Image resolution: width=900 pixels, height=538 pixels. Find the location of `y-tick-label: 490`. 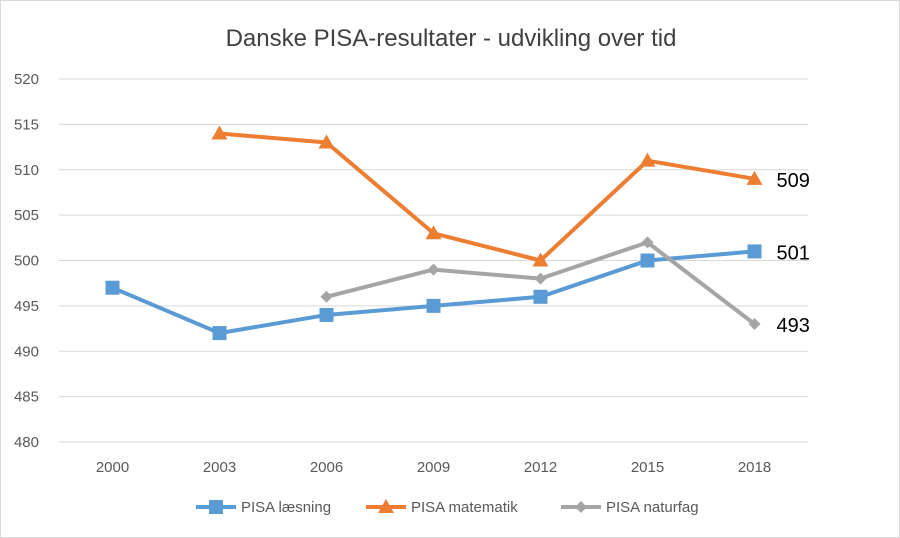

y-tick-label: 490 is located at coordinates (26, 351).